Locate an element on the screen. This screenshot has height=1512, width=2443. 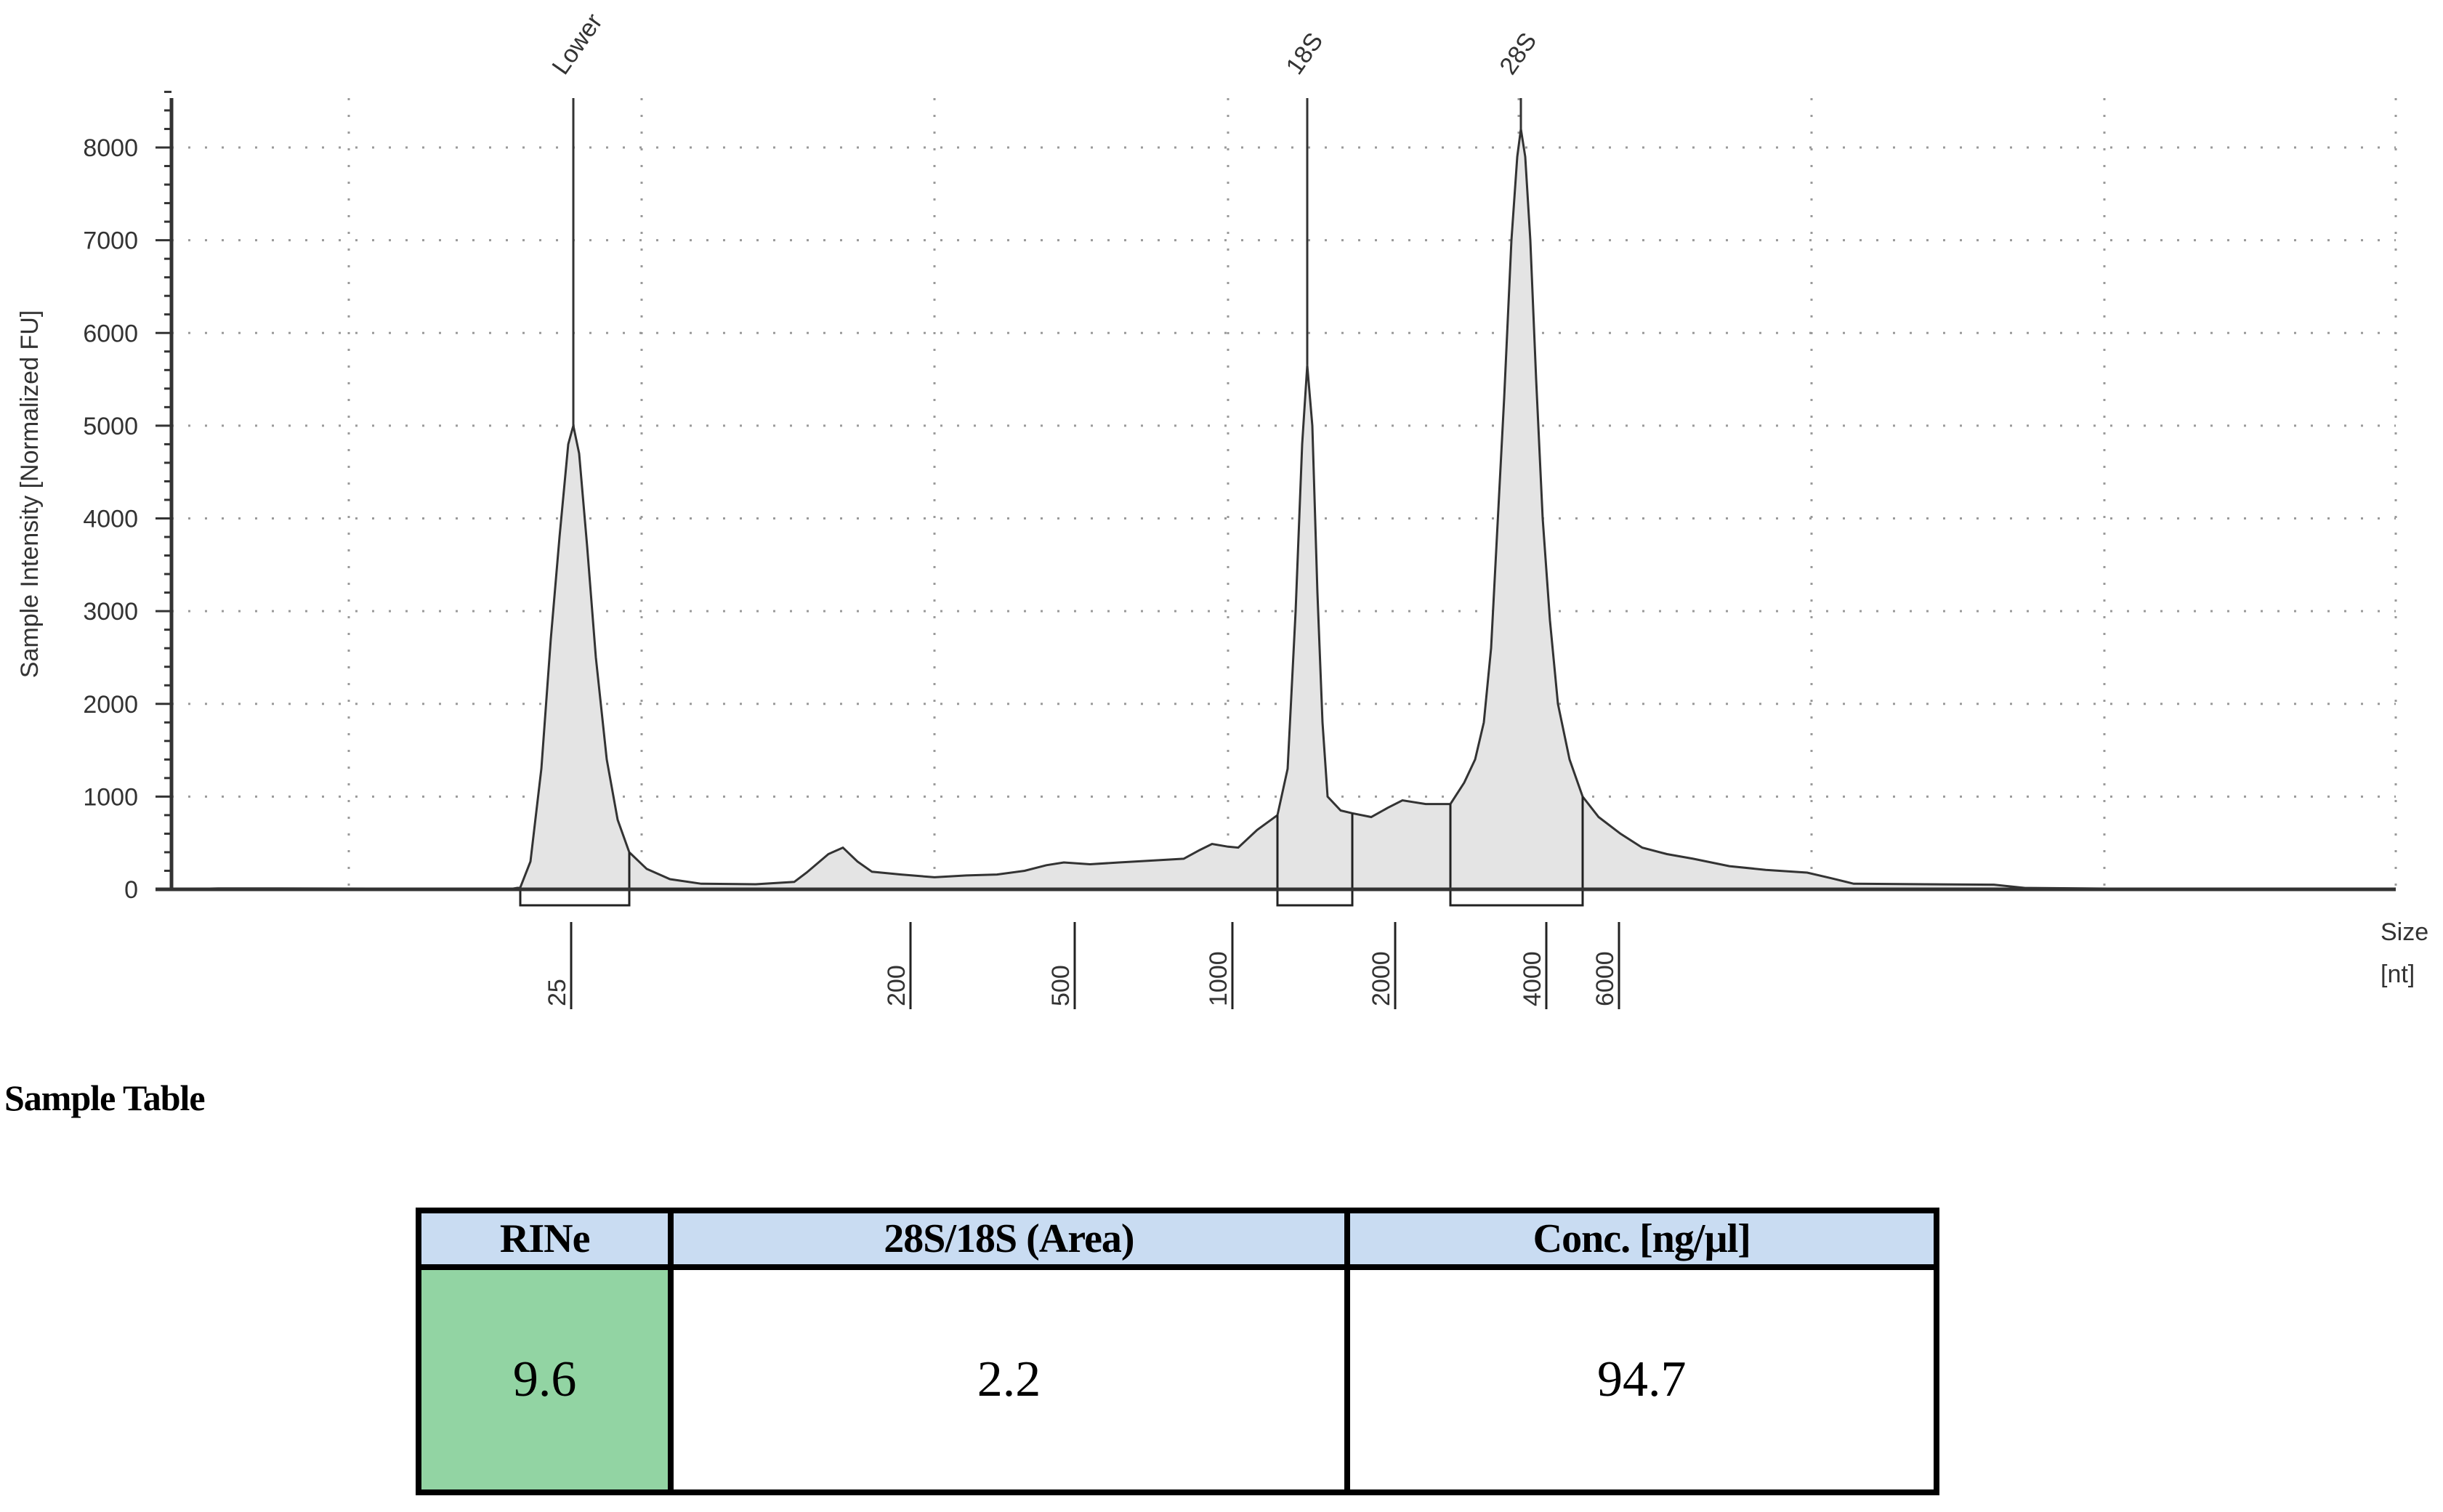
sample-table-title: Sample Table is located at coordinates (105, 1098).